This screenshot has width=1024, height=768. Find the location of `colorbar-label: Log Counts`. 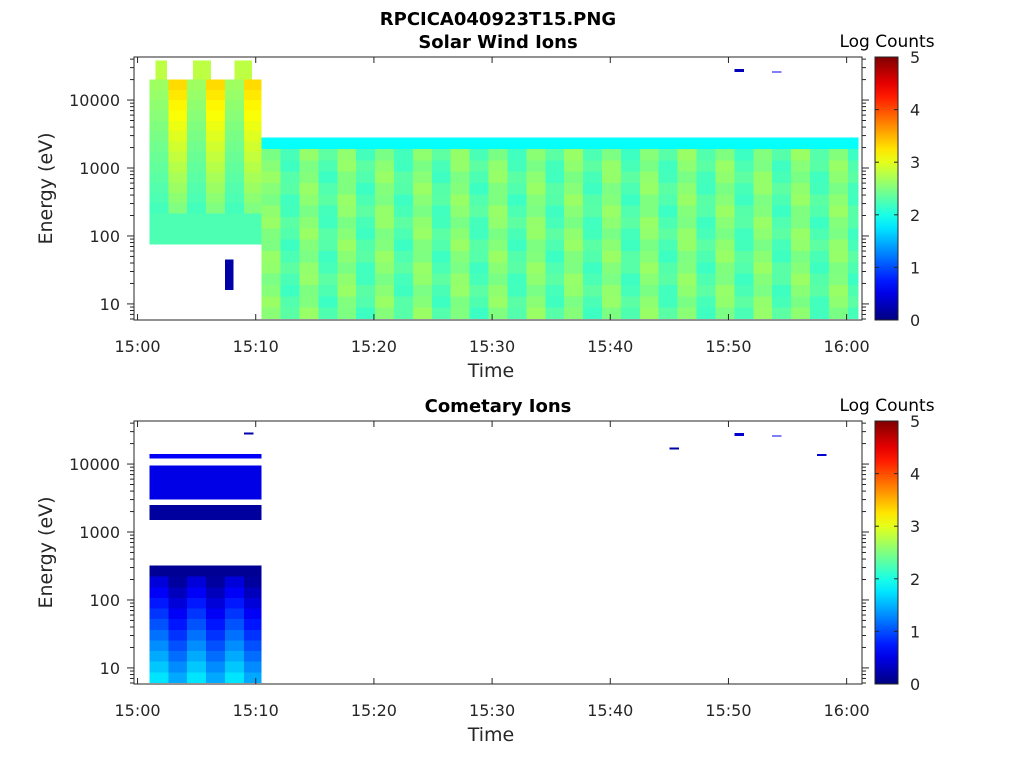

colorbar-label: Log Counts is located at coordinates (886, 406).